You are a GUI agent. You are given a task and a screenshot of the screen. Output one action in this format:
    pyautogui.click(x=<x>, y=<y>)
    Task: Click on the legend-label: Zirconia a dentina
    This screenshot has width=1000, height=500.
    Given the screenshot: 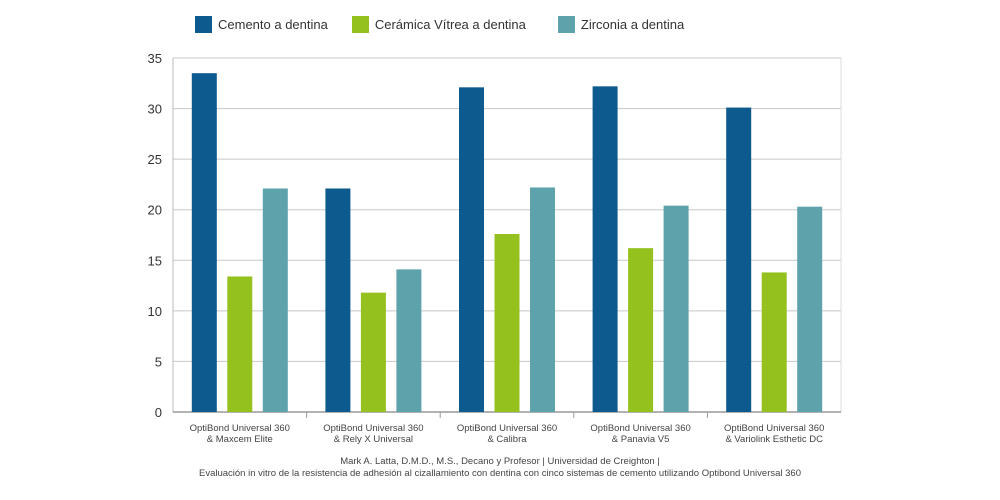 What is the action you would take?
    pyautogui.click(x=632, y=24)
    